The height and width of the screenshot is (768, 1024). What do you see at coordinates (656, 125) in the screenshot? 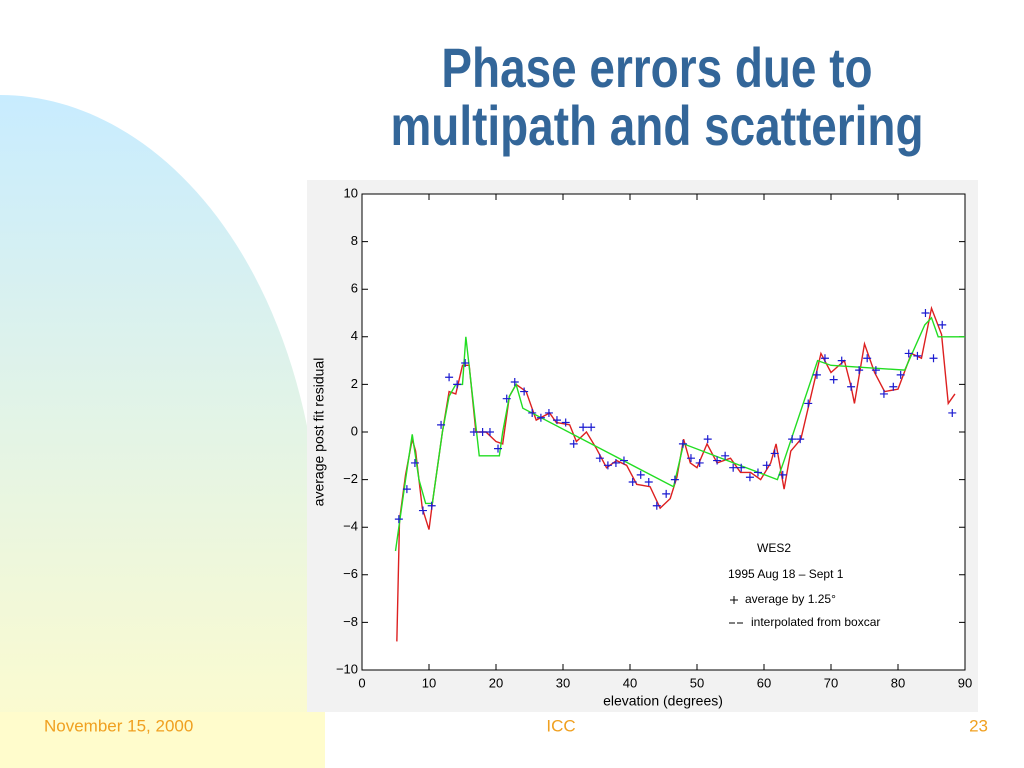
I see `slide-title: multipath and scattering` at bounding box center [656, 125].